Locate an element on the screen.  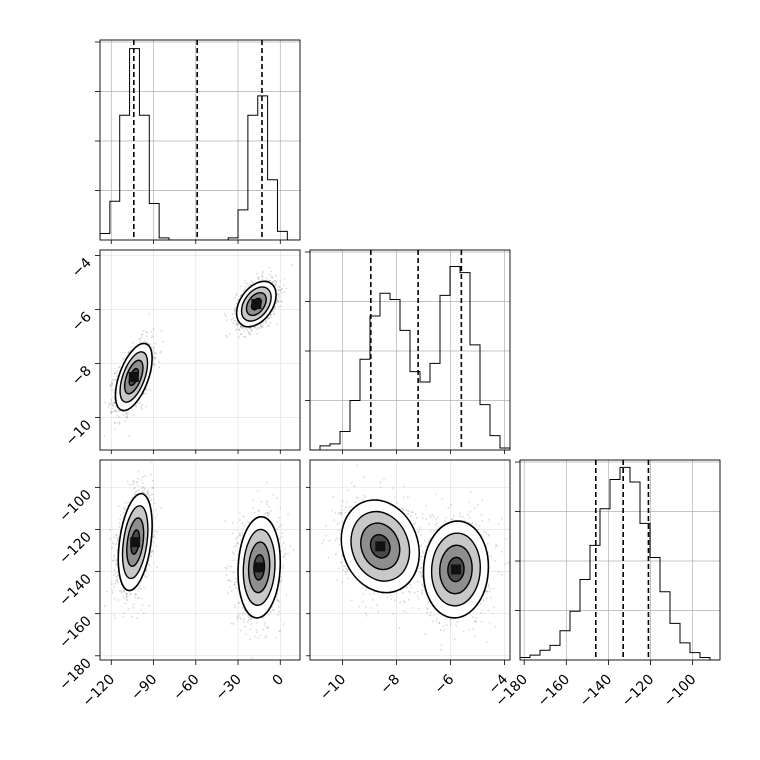
xtick-label-0-4: 0 is located at coordinates (278, 681).